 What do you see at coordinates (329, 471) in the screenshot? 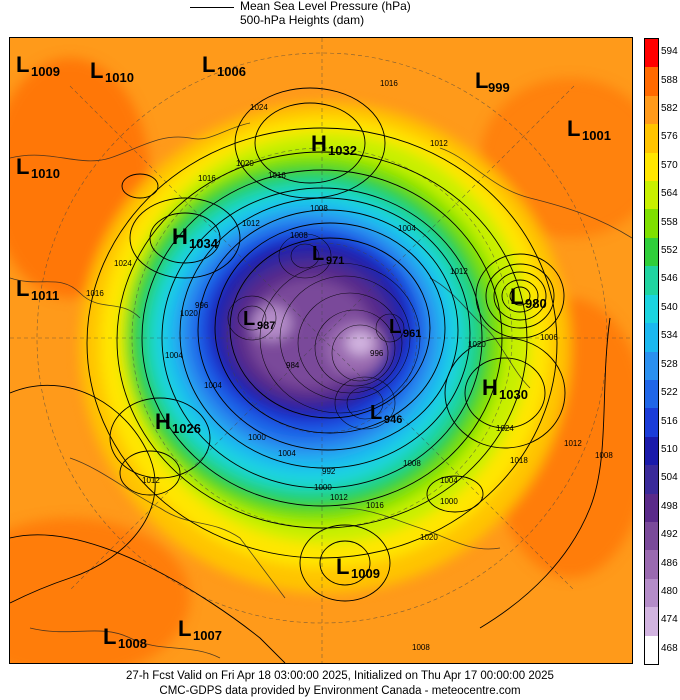
I see `isobar-label: 992` at bounding box center [329, 471].